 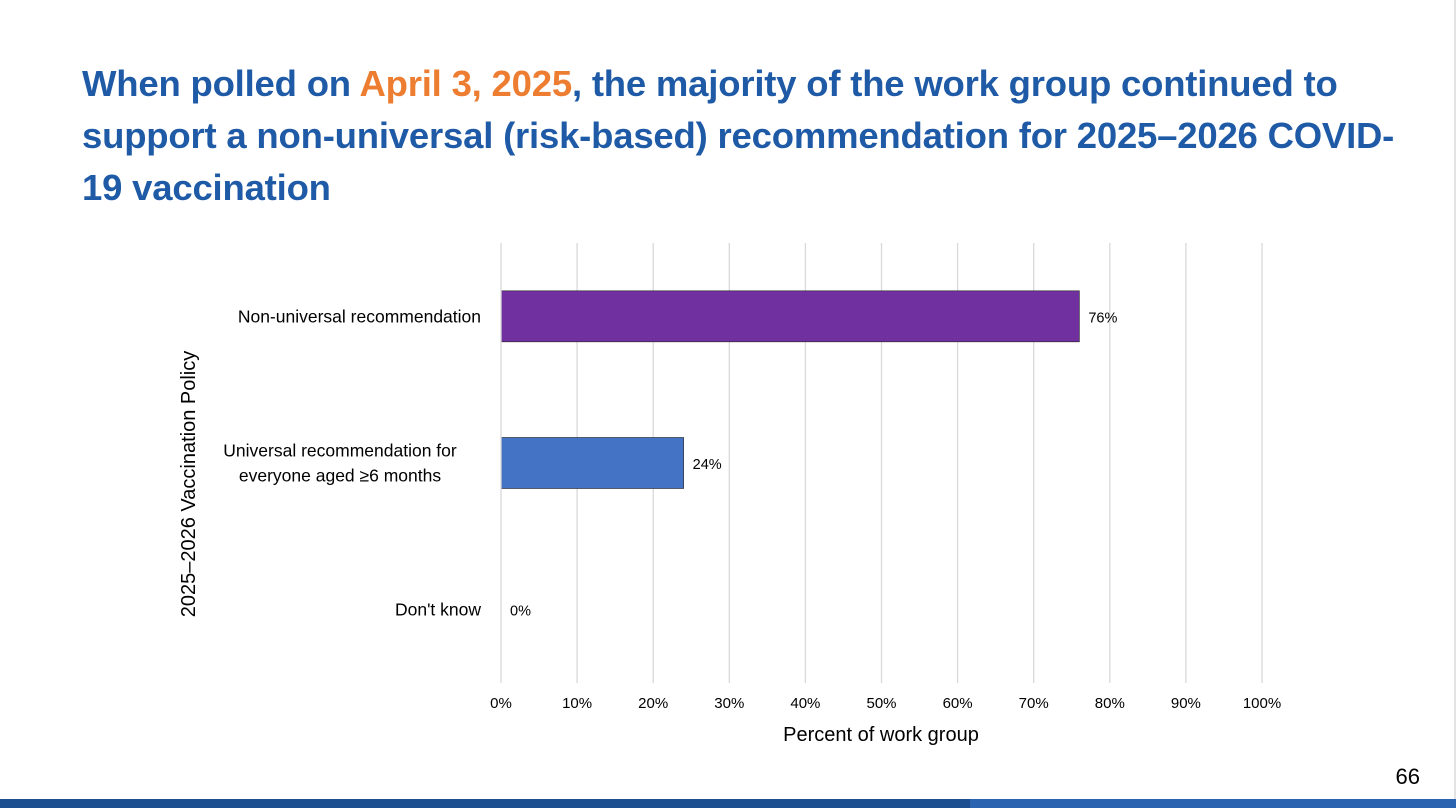 I want to click on data-label: 0%, so click(x=520, y=612).